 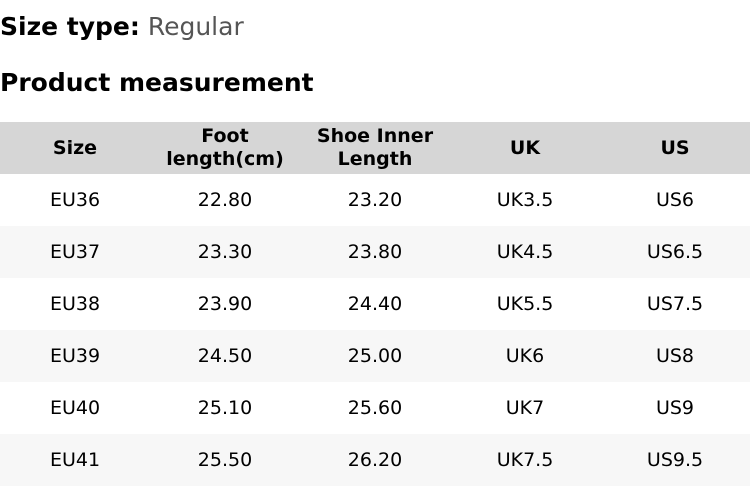 I want to click on table-cell: EU38, so click(x=75, y=304).